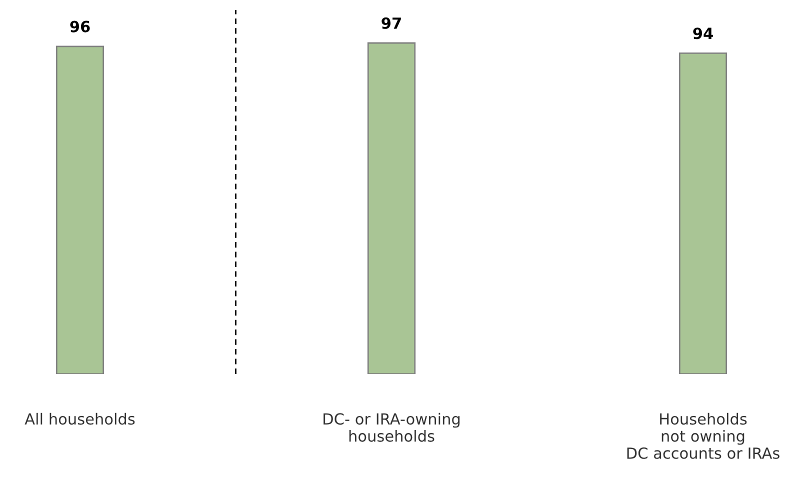  Describe the element at coordinates (703, 34) in the screenshot. I see `data-label: 94` at that location.